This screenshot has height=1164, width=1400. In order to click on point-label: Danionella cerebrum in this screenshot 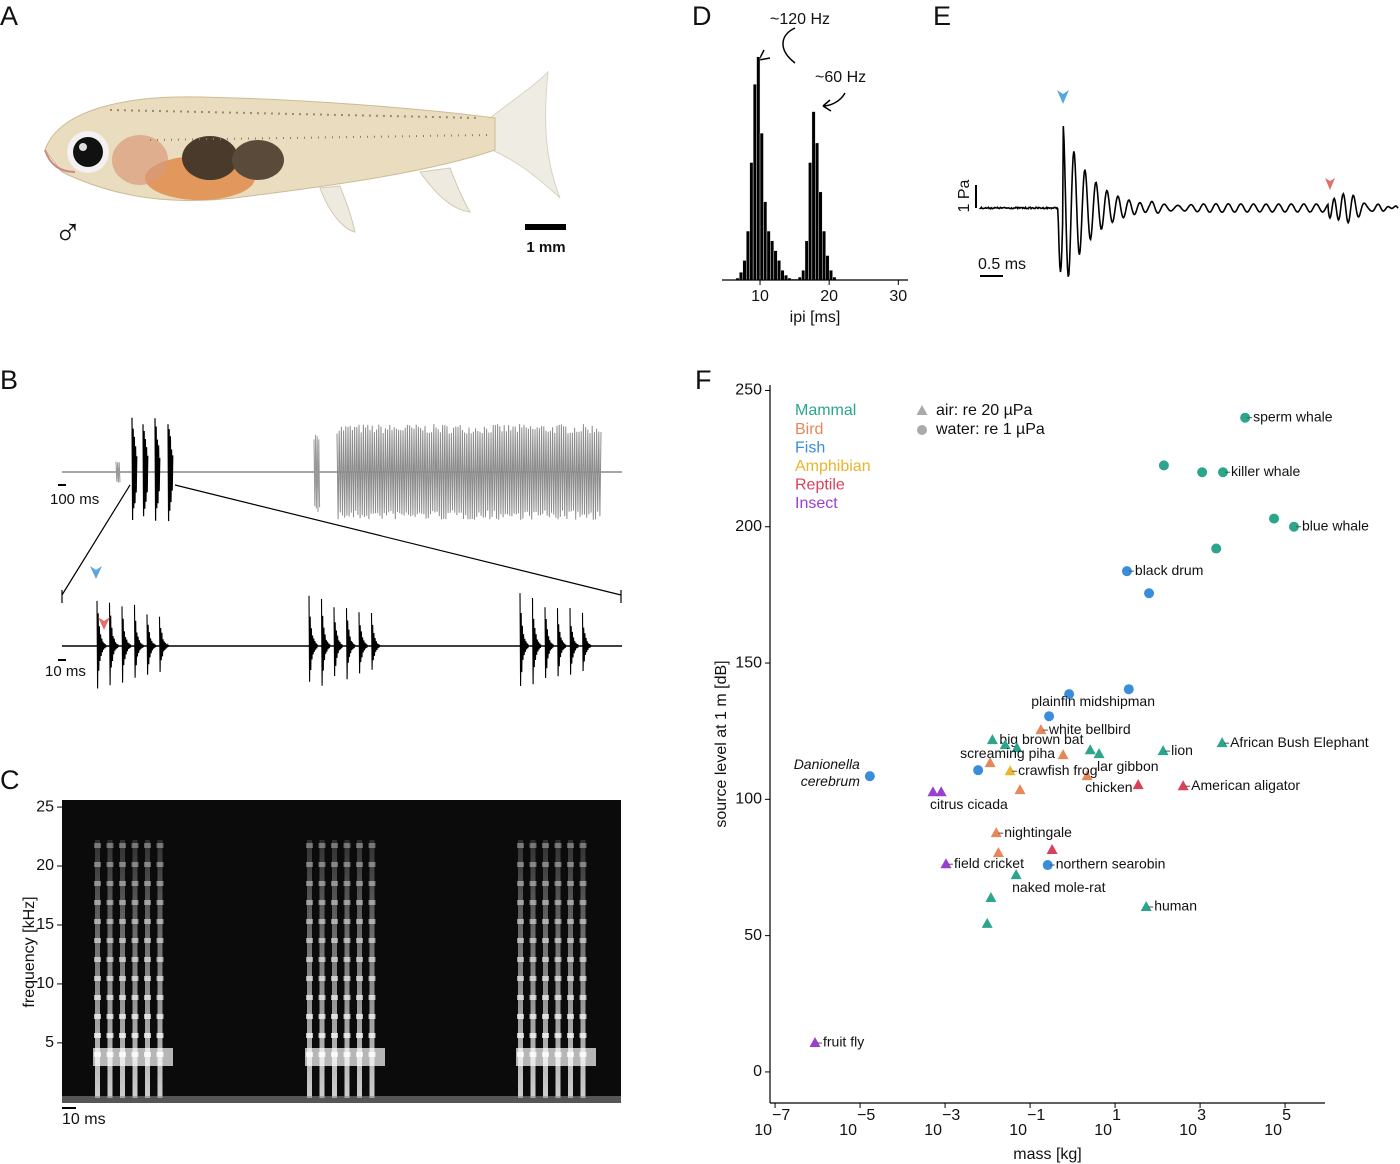, I will do `click(827, 772)`.